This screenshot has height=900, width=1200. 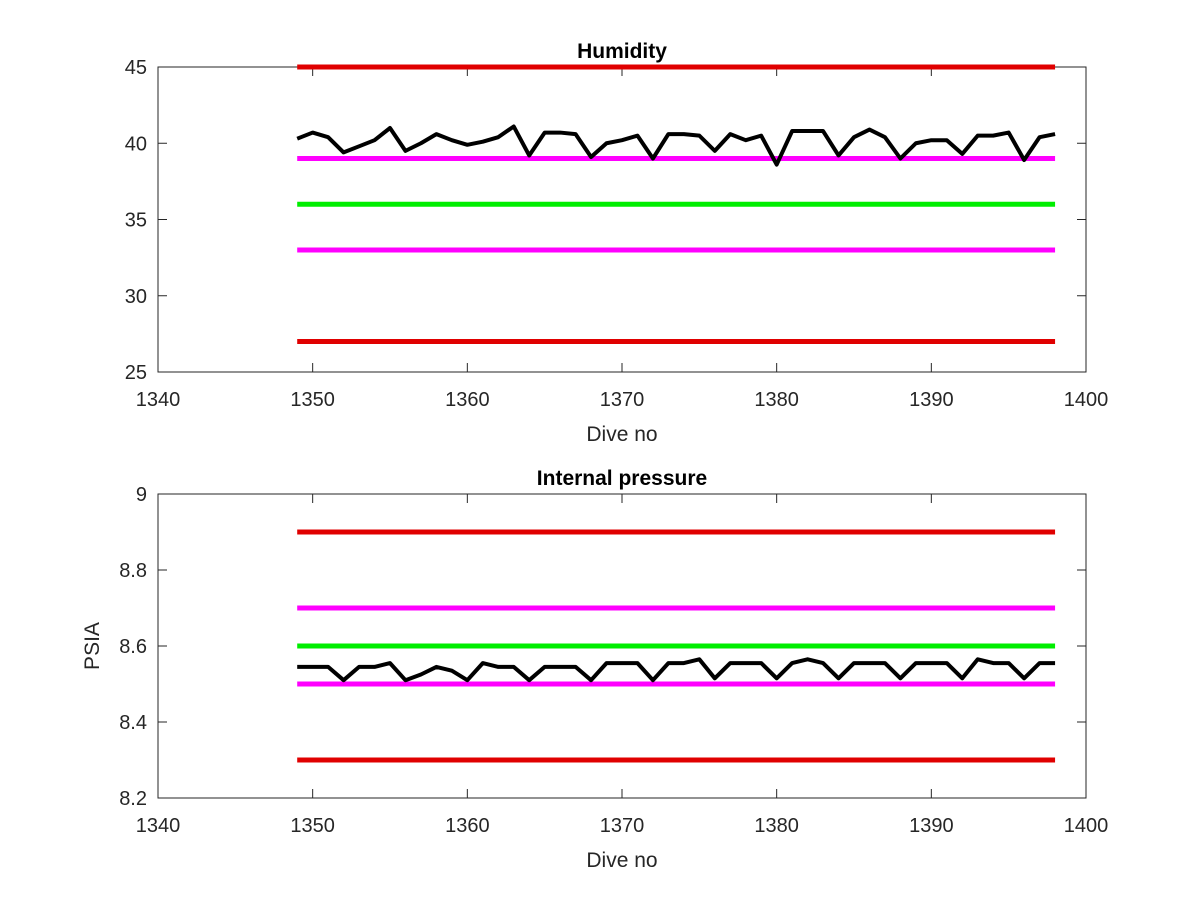 What do you see at coordinates (133, 647) in the screenshot?
I see `y-tick-label: 8.6` at bounding box center [133, 647].